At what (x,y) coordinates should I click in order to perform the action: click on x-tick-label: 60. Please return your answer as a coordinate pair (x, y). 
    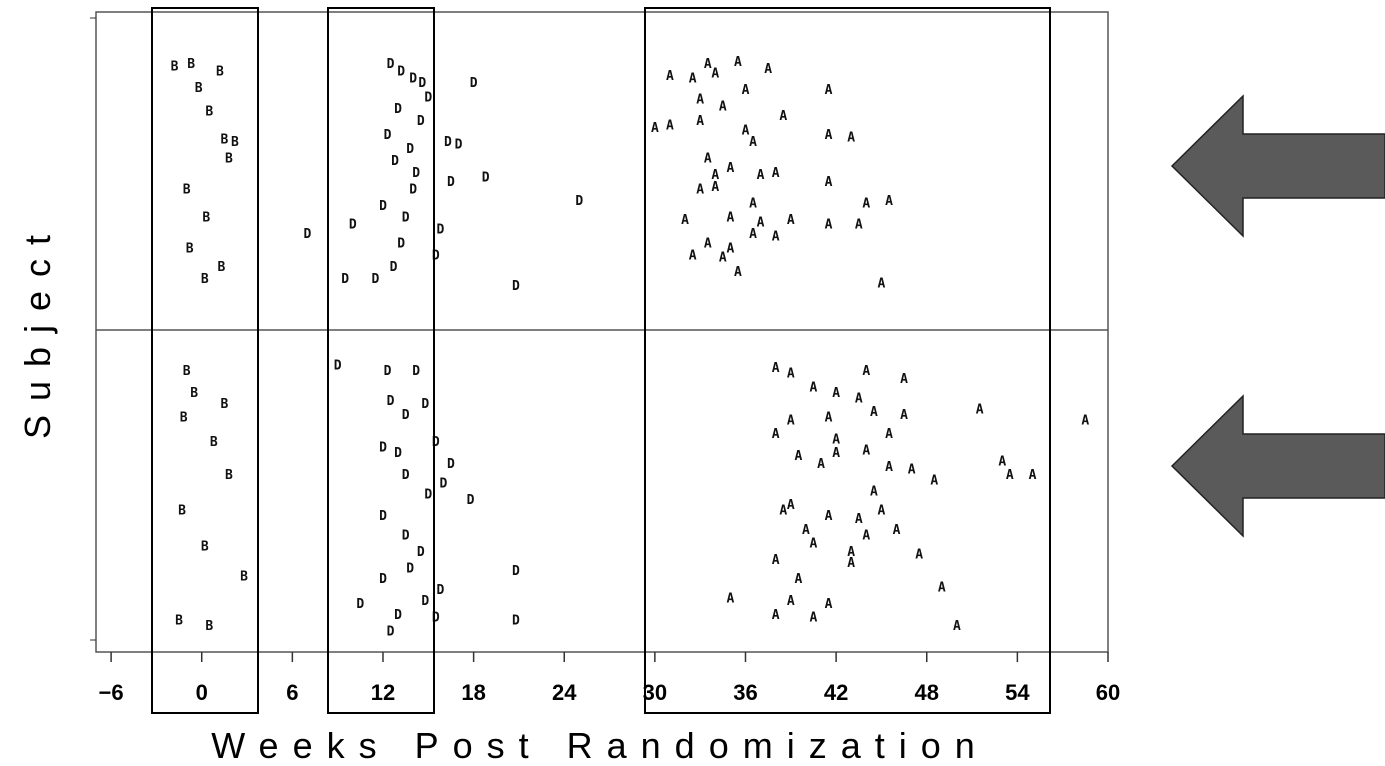
    Looking at the image, I should click on (1108, 692).